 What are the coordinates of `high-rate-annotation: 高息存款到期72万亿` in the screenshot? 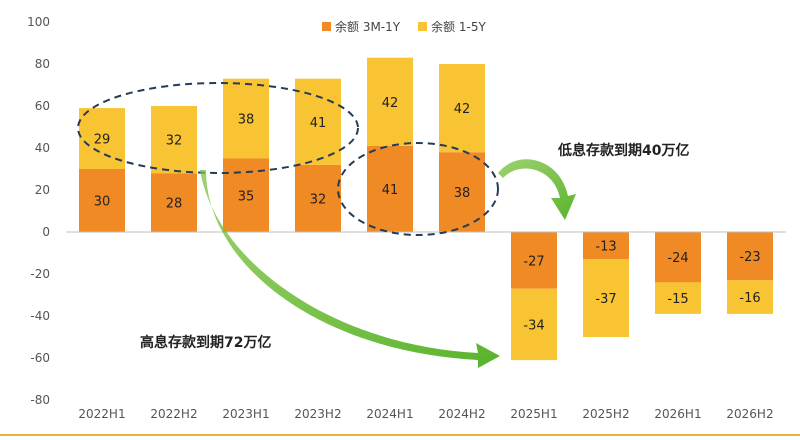 It's located at (206, 343).